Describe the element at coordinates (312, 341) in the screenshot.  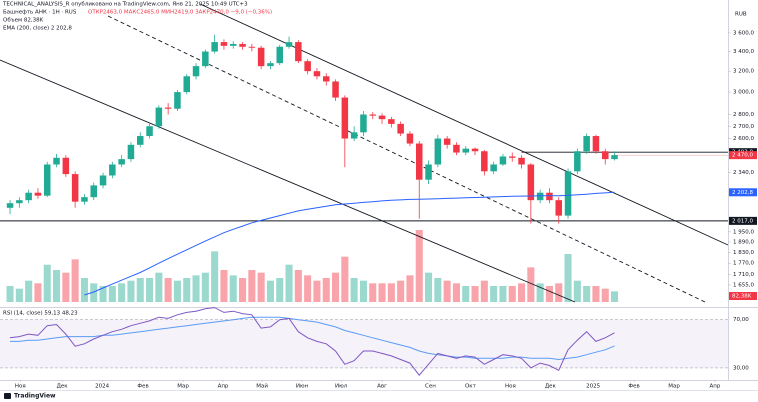
I see `rsi-line` at that location.